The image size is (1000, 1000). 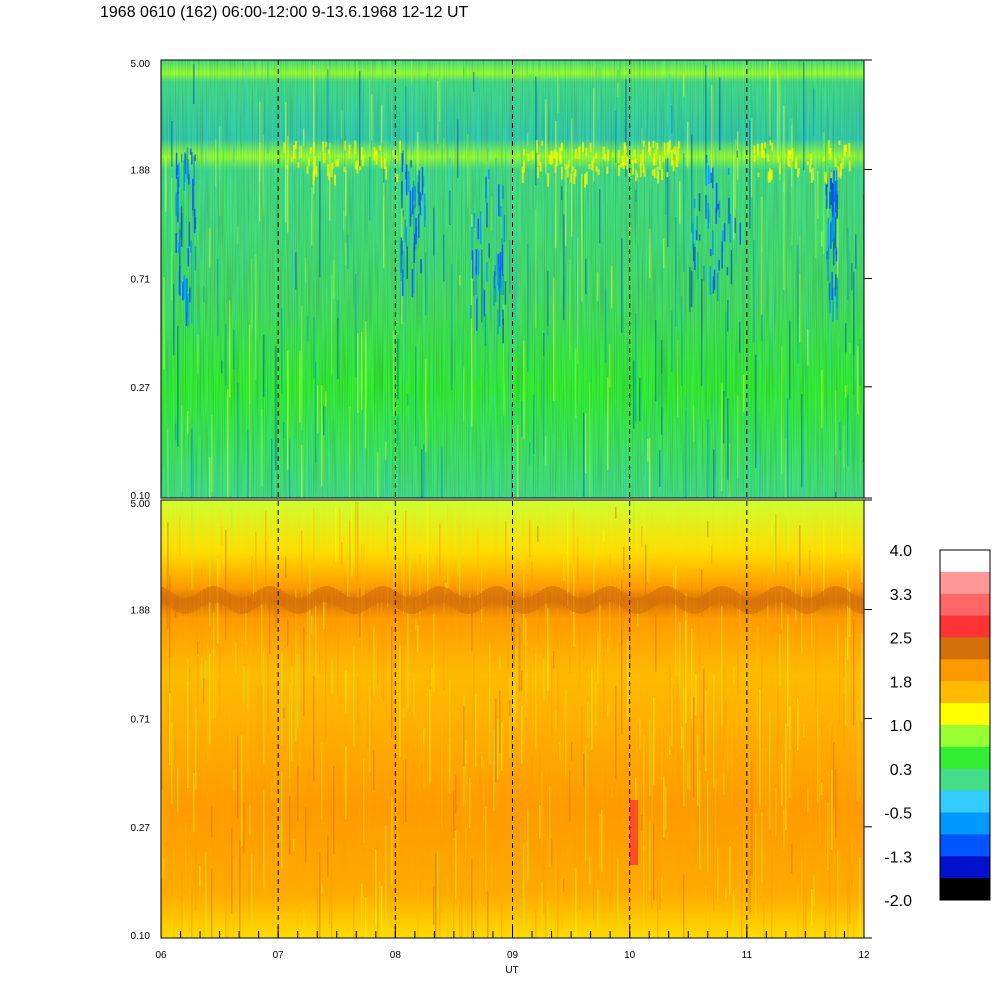 I want to click on colorbar-label: 0.3, so click(x=901, y=770).